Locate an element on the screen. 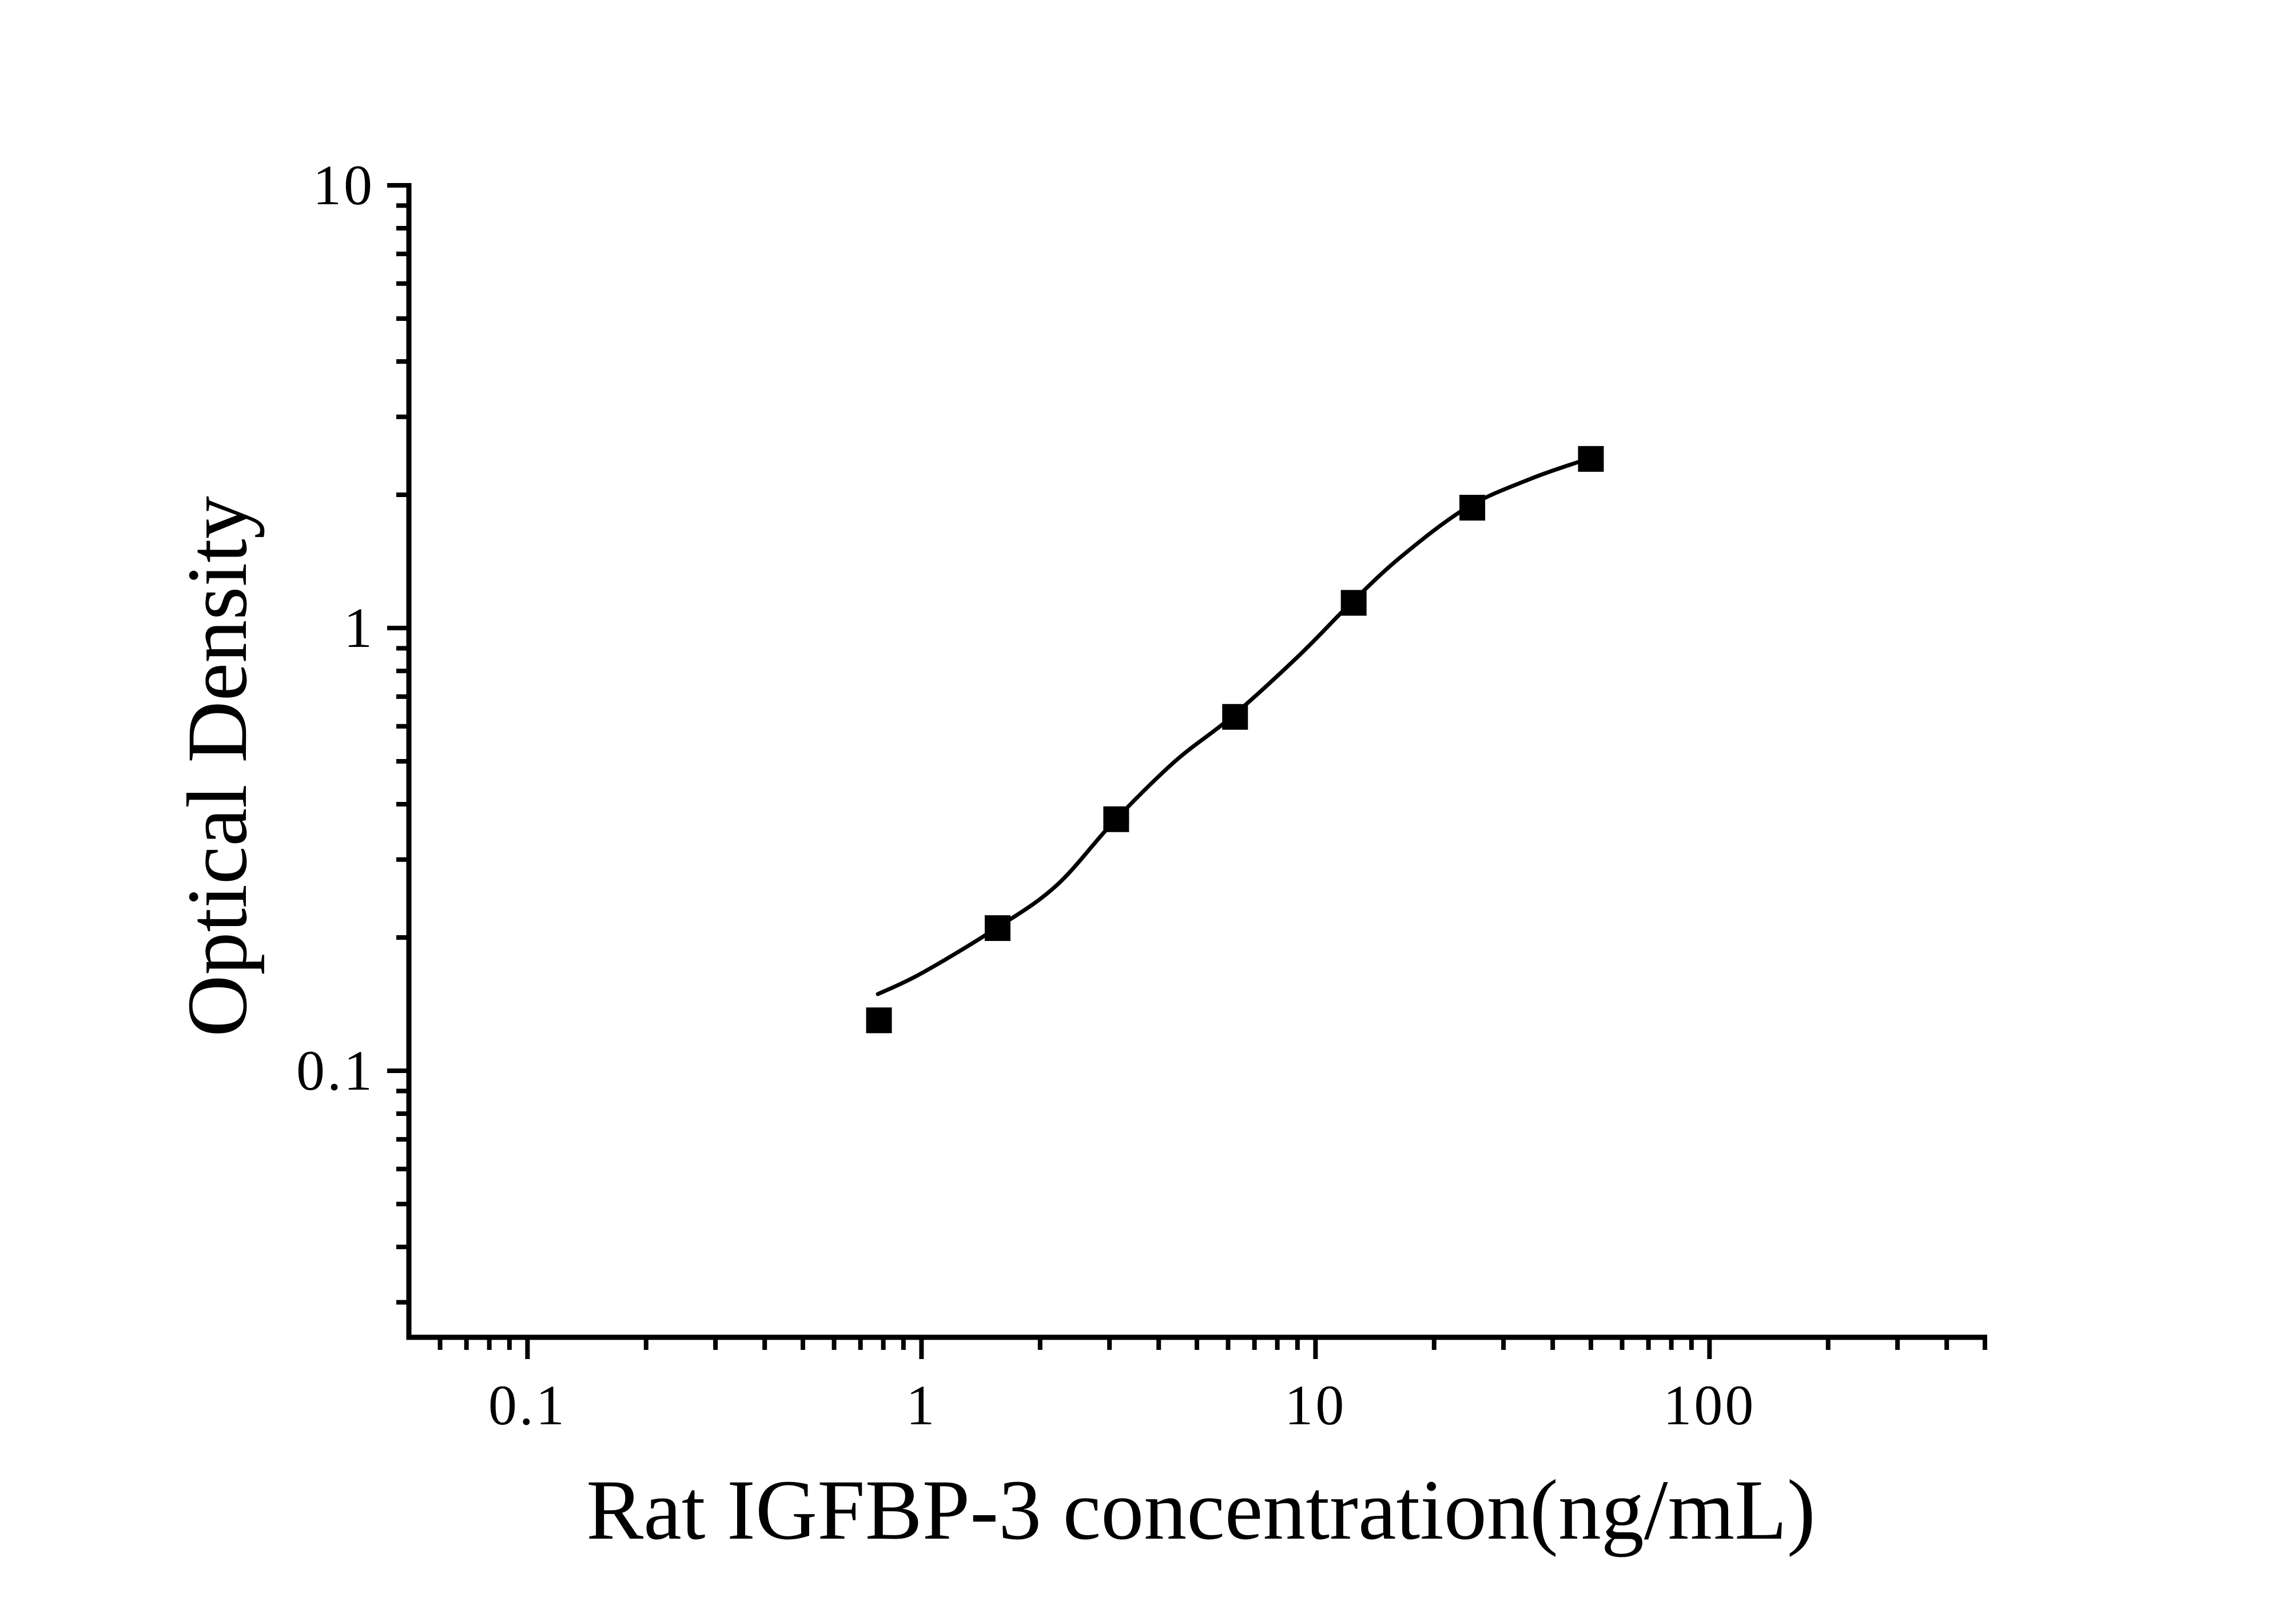 The height and width of the screenshot is (1605, 2296). x-axis-major-ticks is located at coordinates (1118, 1348).